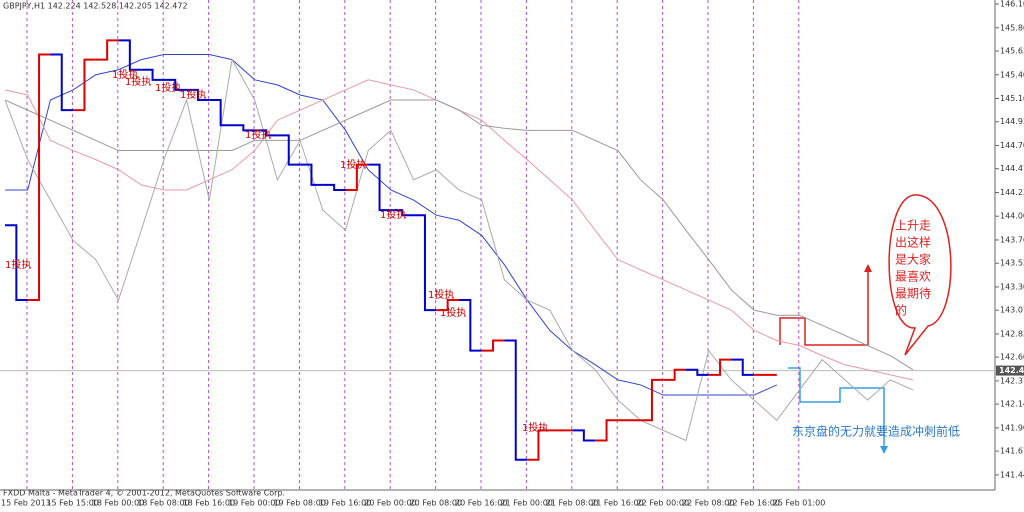 Image resolution: width=1024 pixels, height=512 pixels. I want to click on note-text: 东京盘的无力就要造成冲刺前低, so click(876, 431).